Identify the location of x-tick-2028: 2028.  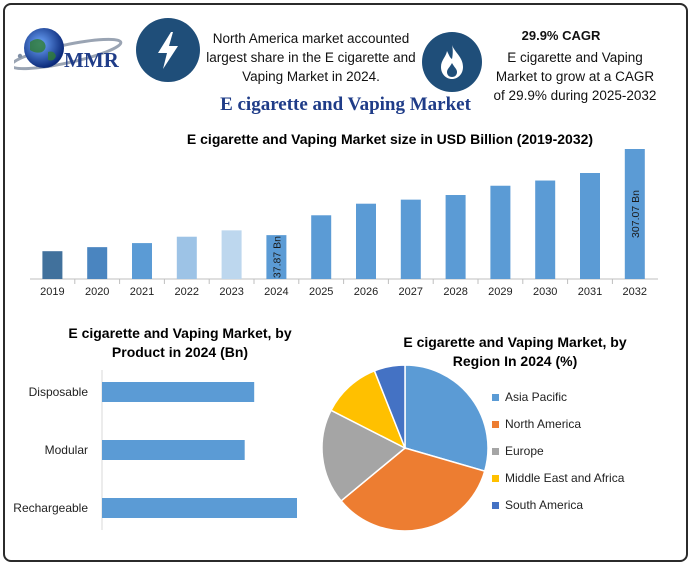
(455, 292).